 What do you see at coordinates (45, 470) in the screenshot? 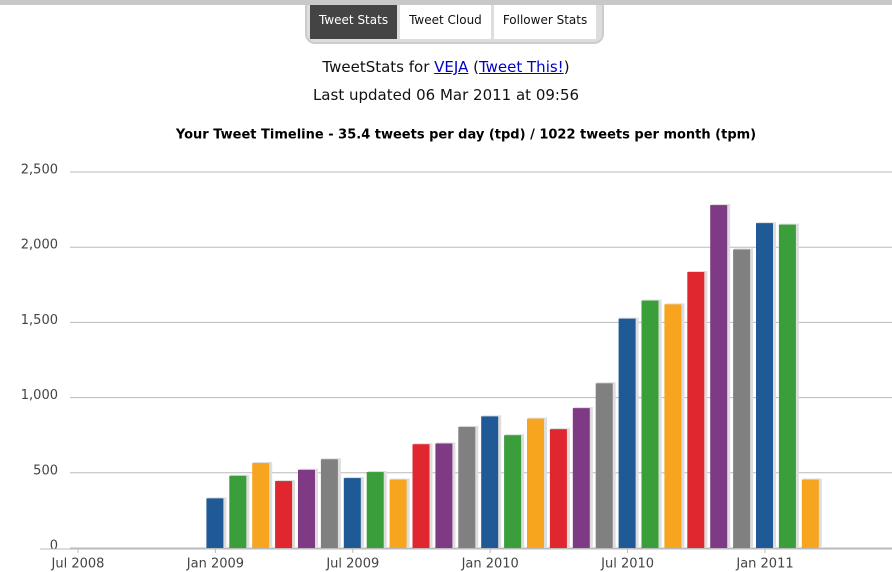
I see `y-tick-label: 500` at bounding box center [45, 470].